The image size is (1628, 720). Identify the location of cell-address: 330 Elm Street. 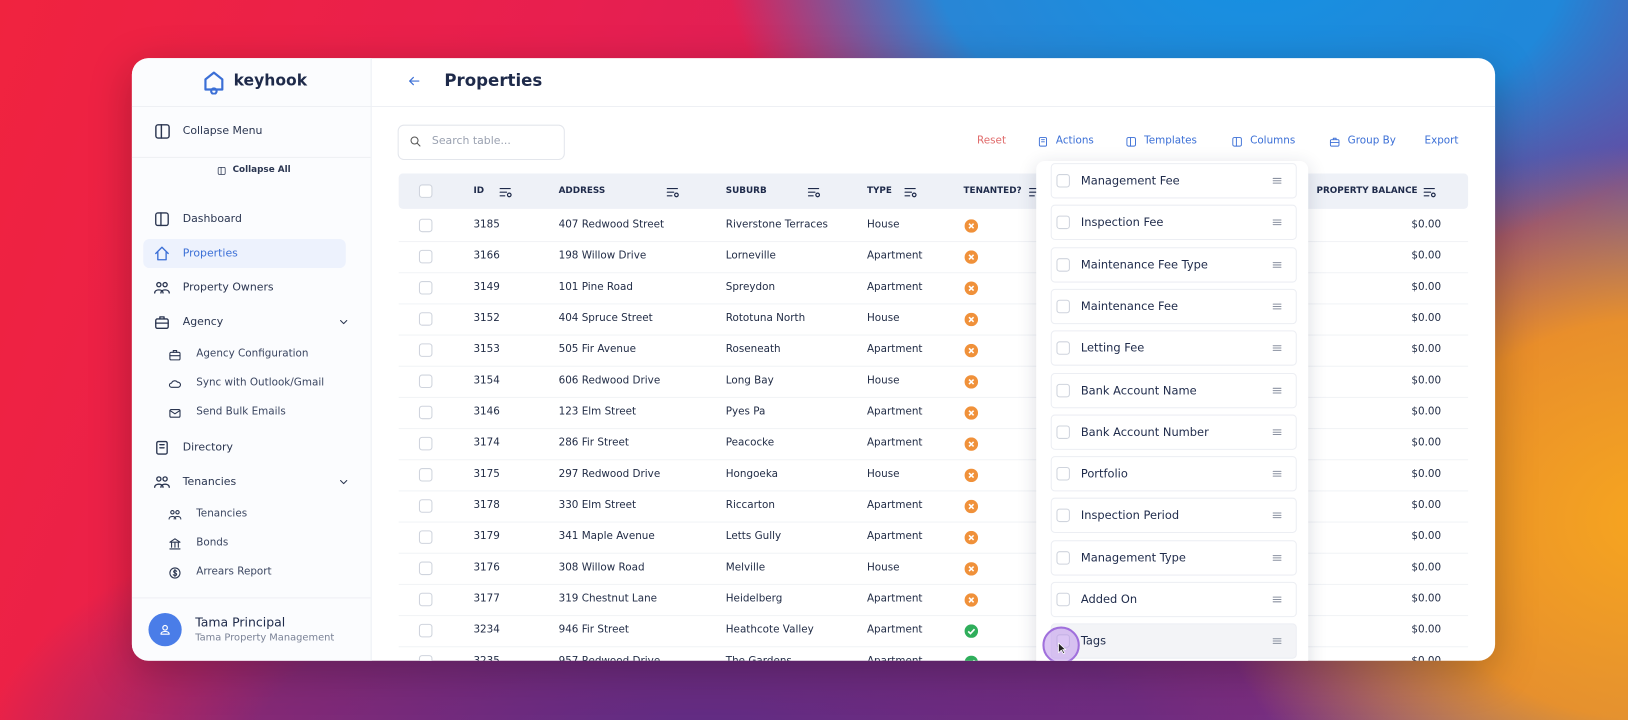
(597, 505).